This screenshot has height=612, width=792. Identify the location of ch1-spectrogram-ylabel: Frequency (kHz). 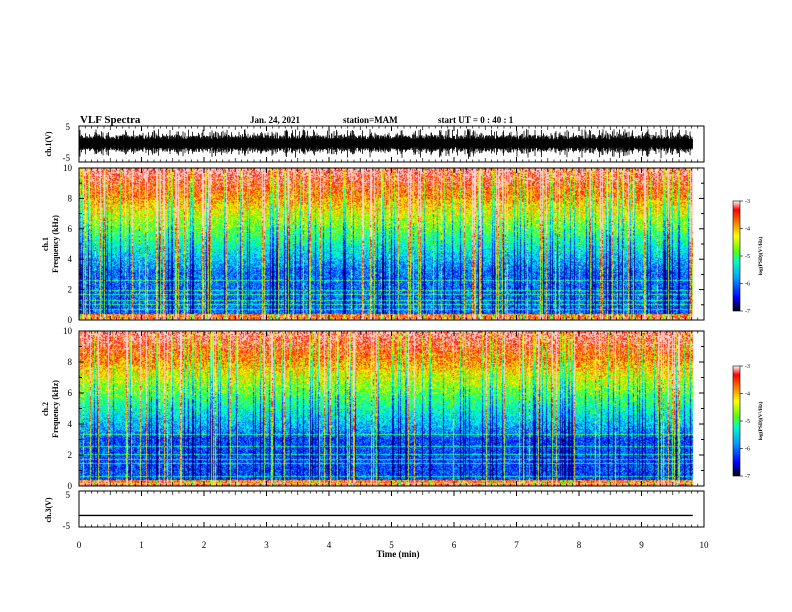
(55, 244).